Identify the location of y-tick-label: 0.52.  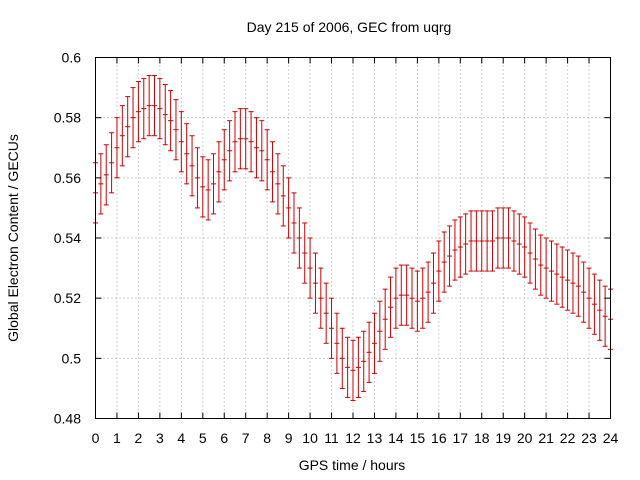
(67, 298).